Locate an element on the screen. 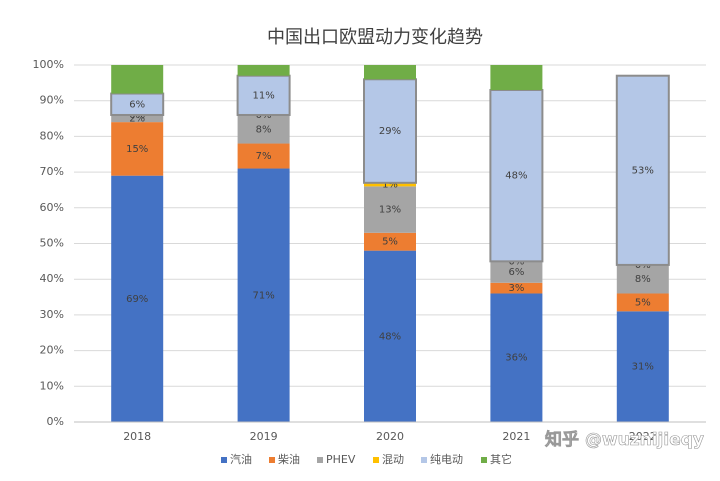 The image size is (720, 481). data-label: 31% is located at coordinates (643, 367).